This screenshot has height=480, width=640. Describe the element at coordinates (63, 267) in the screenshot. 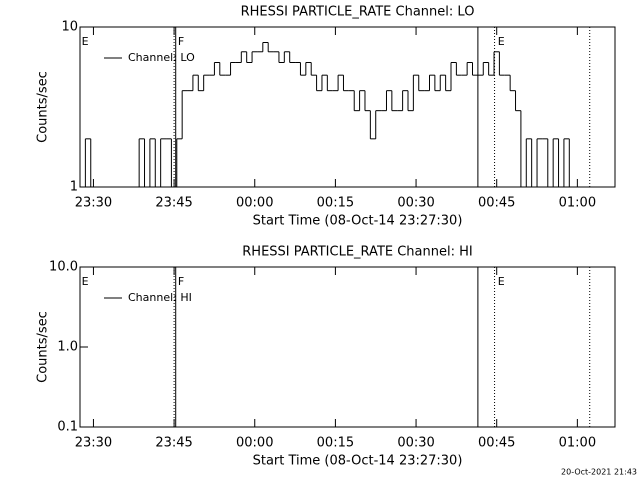

I see `y-tick-label: 10.0` at that location.